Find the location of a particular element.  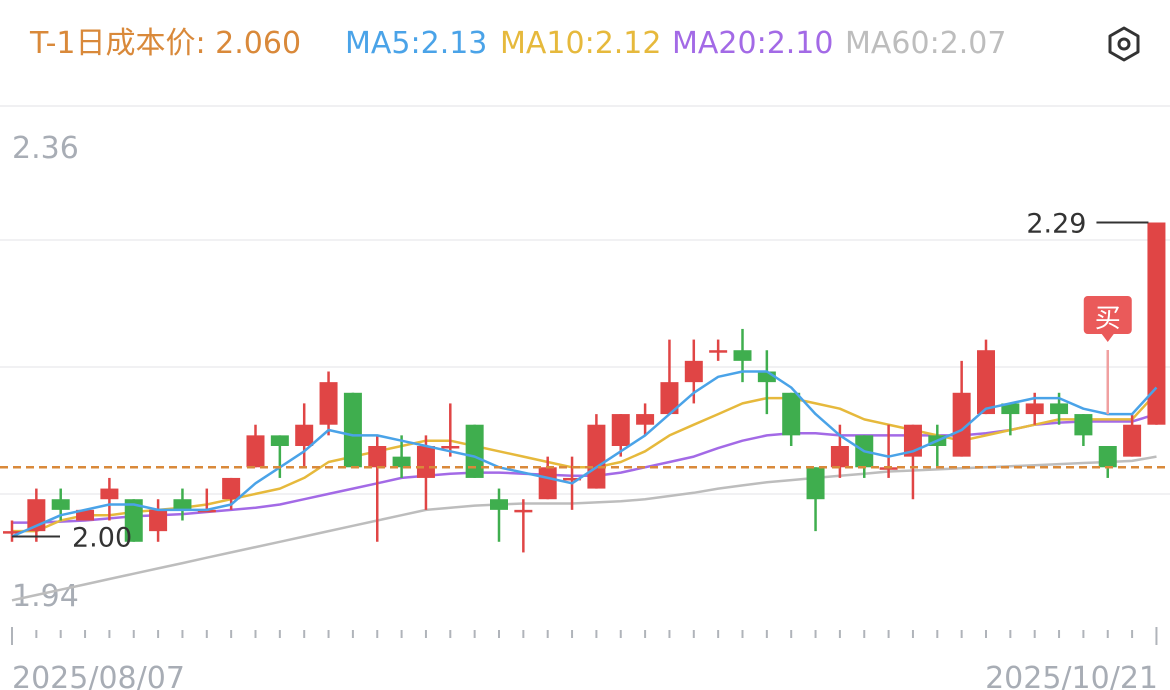

ma10-label: MA10:2.12 is located at coordinates (581, 43).